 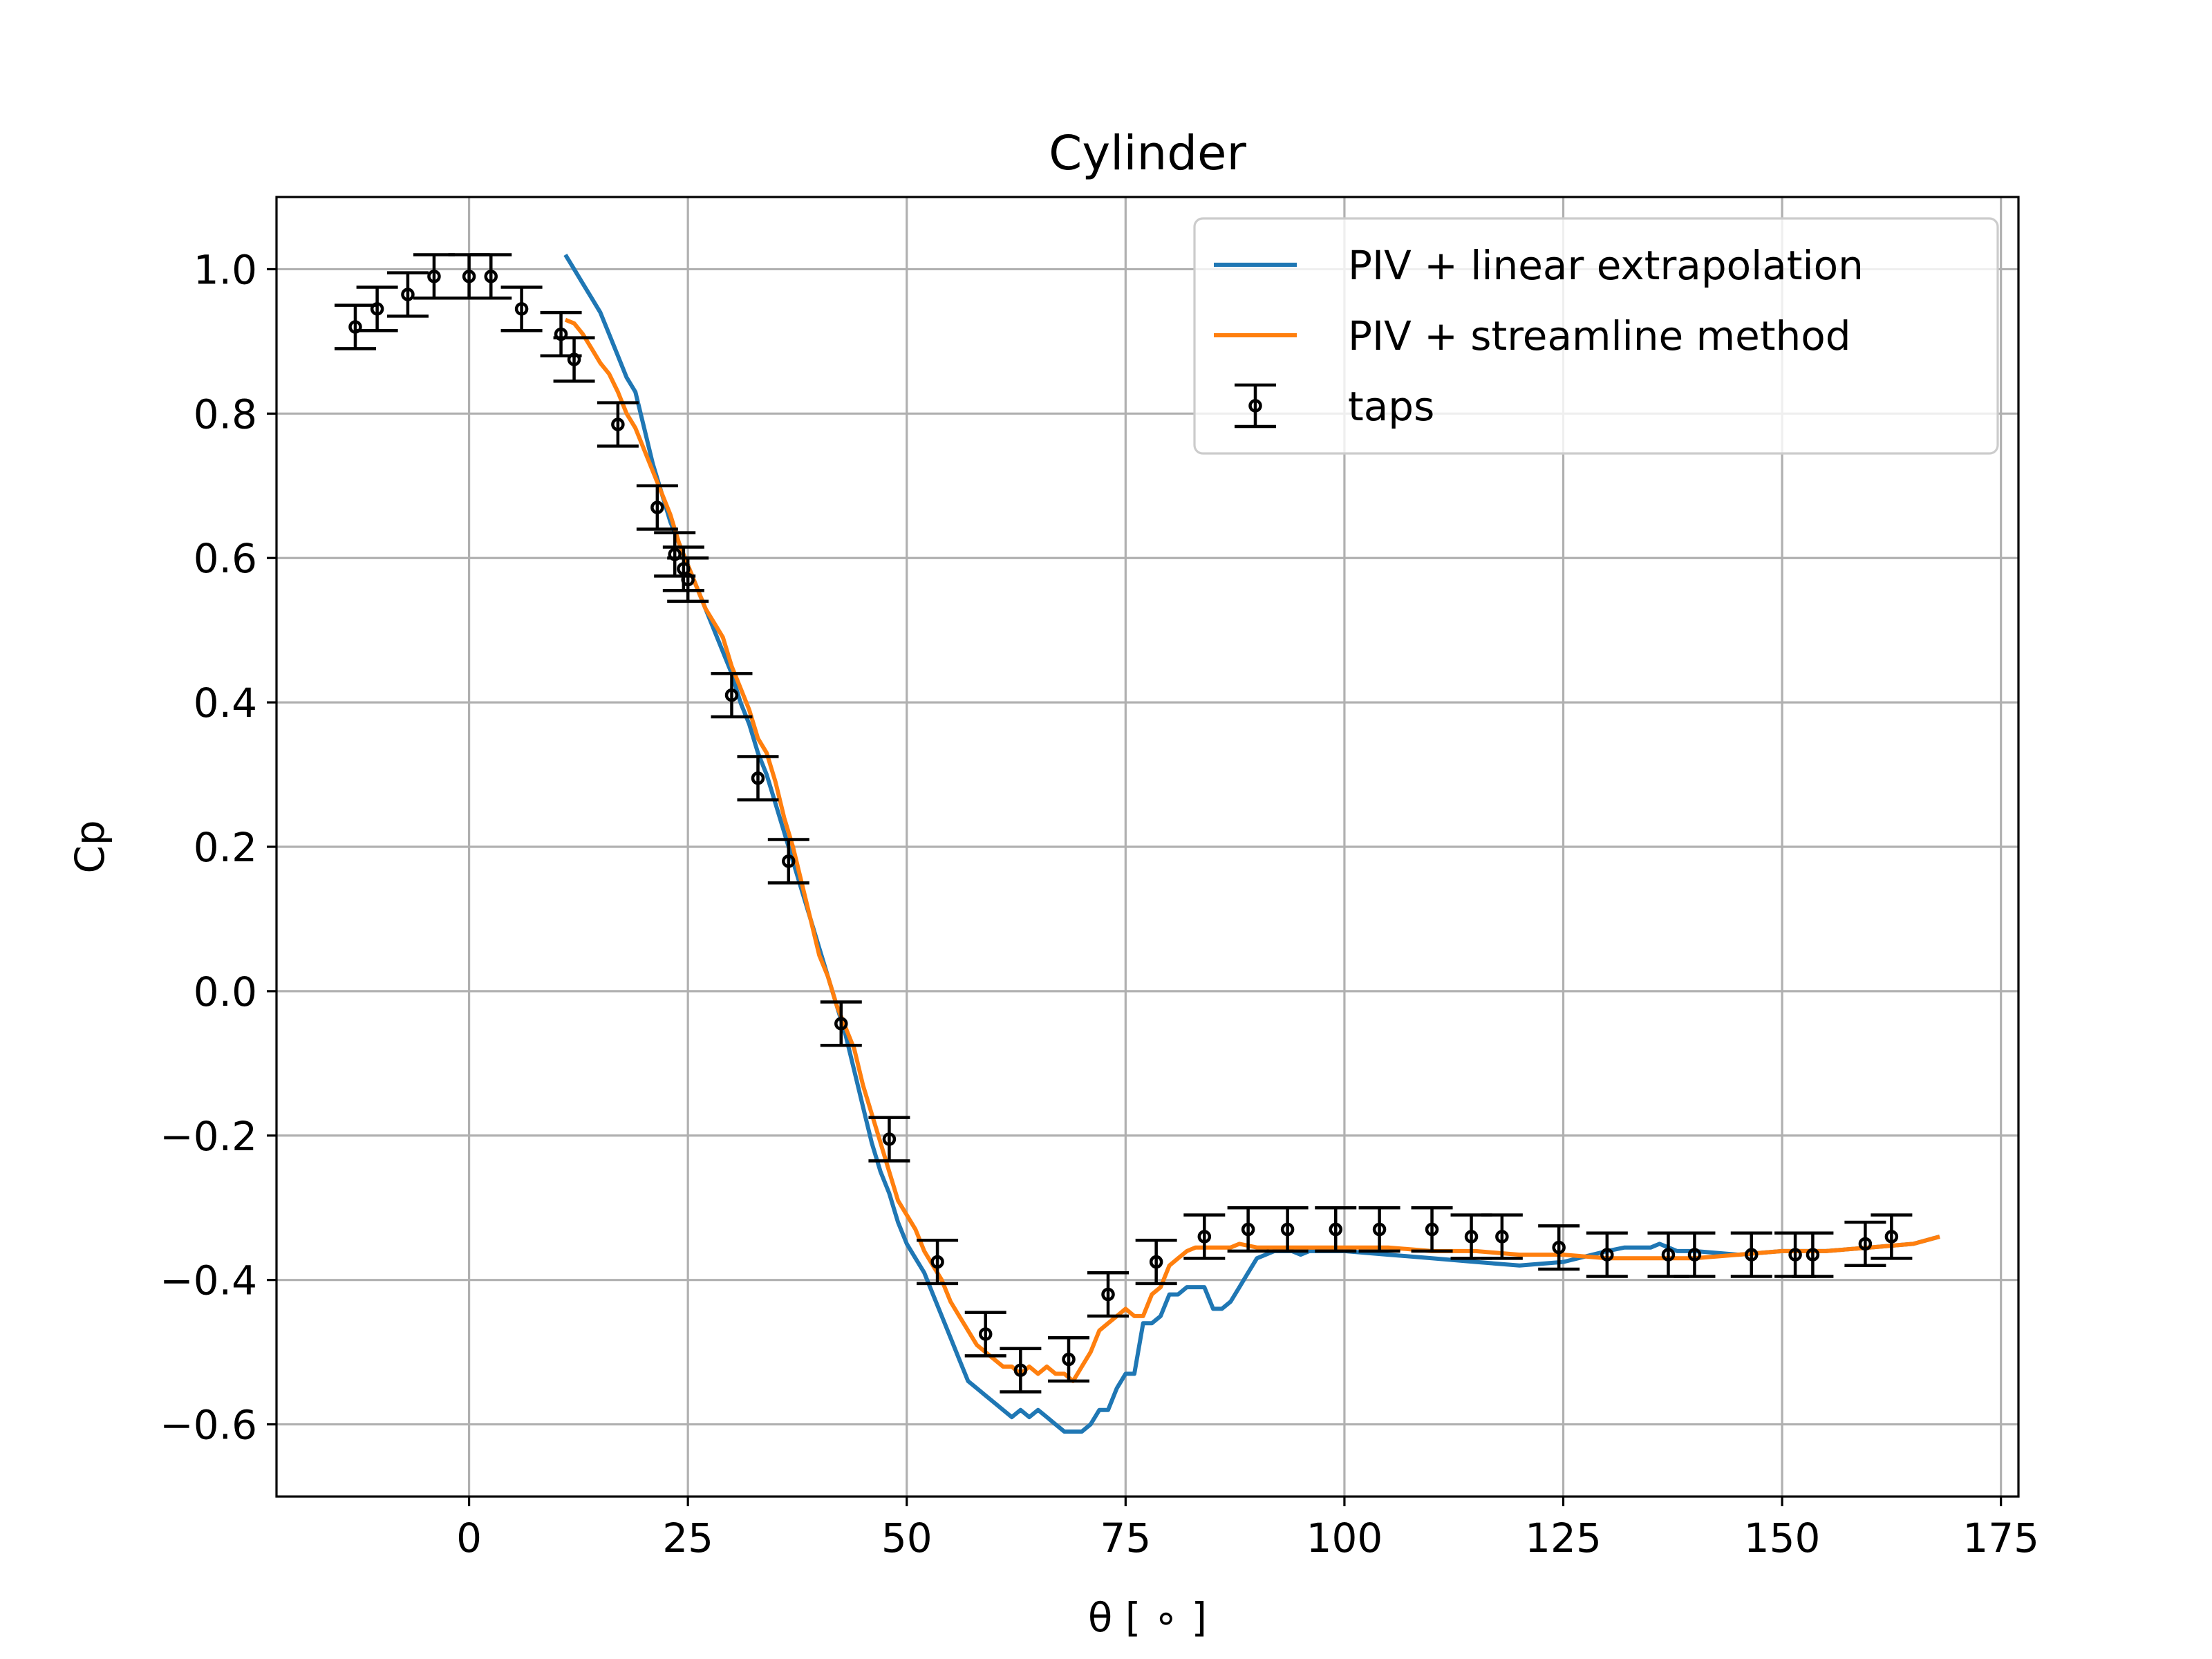 What do you see at coordinates (1600, 335) in the screenshot?
I see `legend-label: PIV + streamline method` at bounding box center [1600, 335].